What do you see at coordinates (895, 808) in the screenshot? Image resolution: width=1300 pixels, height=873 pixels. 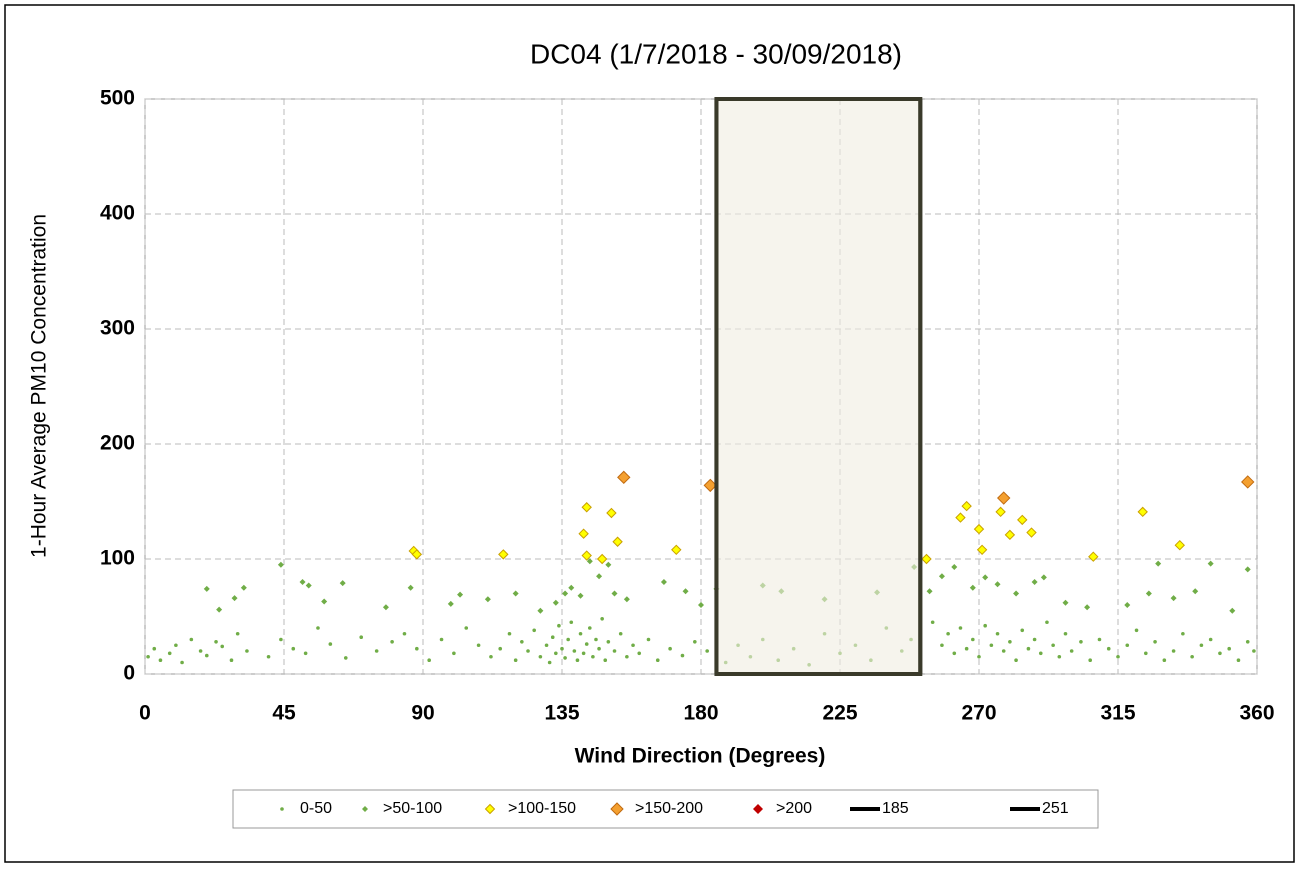 I see `legend-label: 185` at bounding box center [895, 808].